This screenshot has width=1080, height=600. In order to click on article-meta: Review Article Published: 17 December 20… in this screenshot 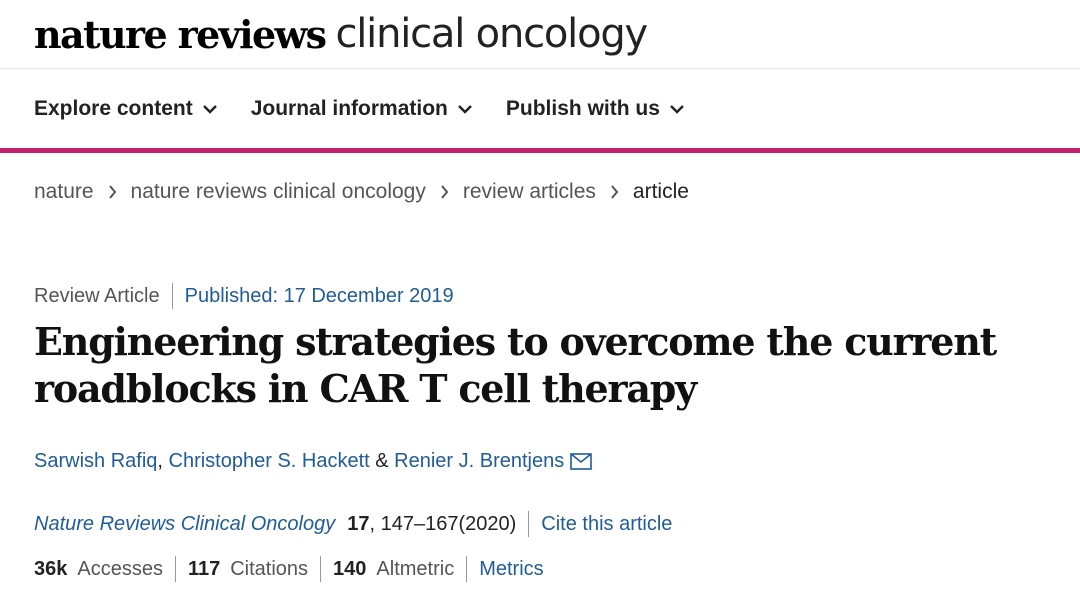, I will do `click(244, 296)`.